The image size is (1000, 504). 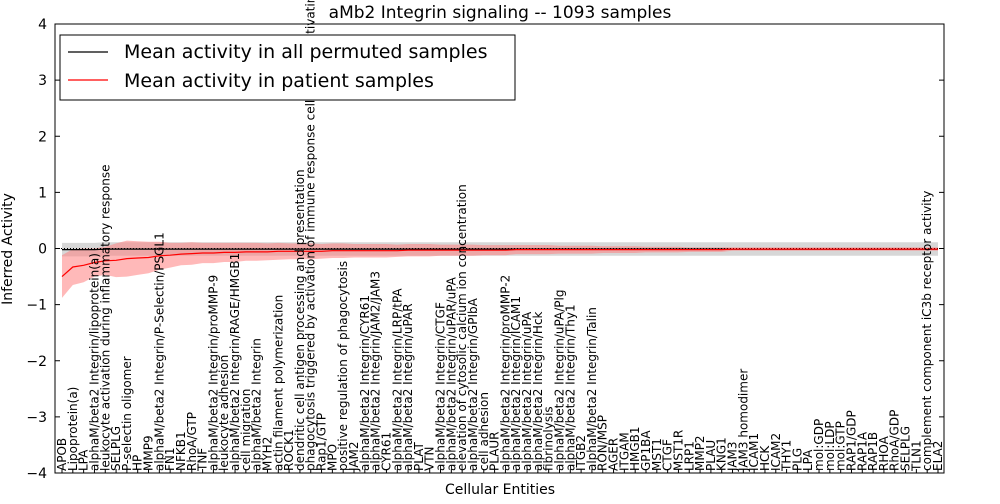 What do you see at coordinates (36, 474) in the screenshot?
I see `y-tick-label: −4` at bounding box center [36, 474].